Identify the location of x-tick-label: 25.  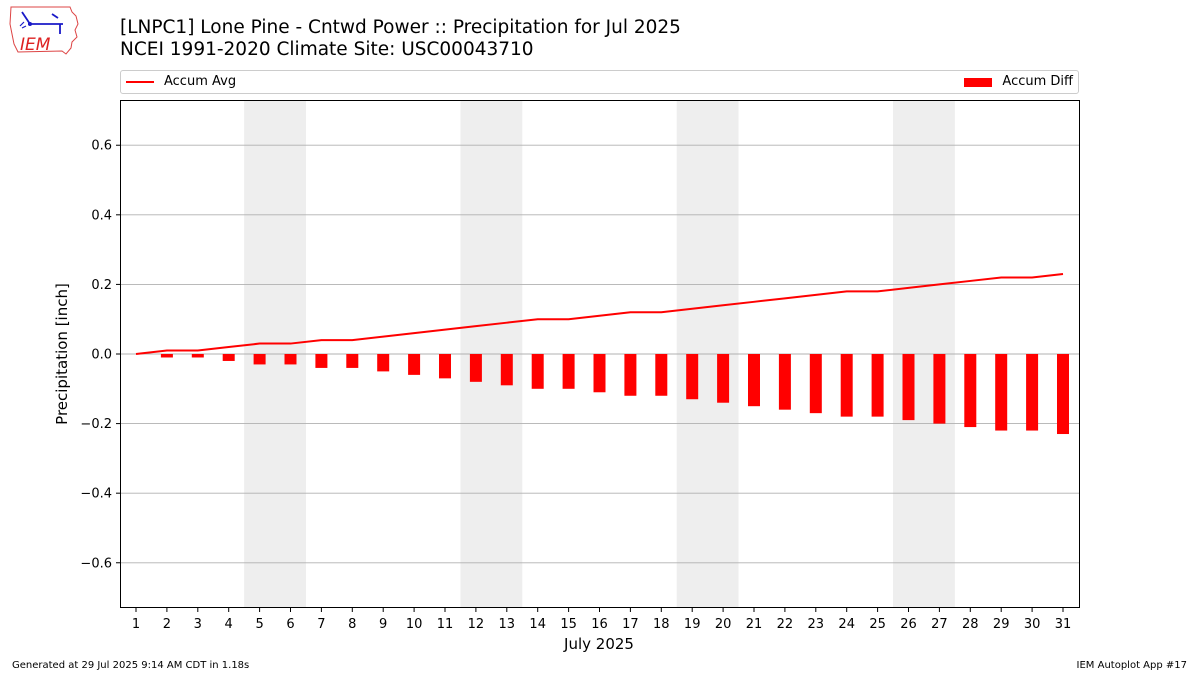
(877, 624).